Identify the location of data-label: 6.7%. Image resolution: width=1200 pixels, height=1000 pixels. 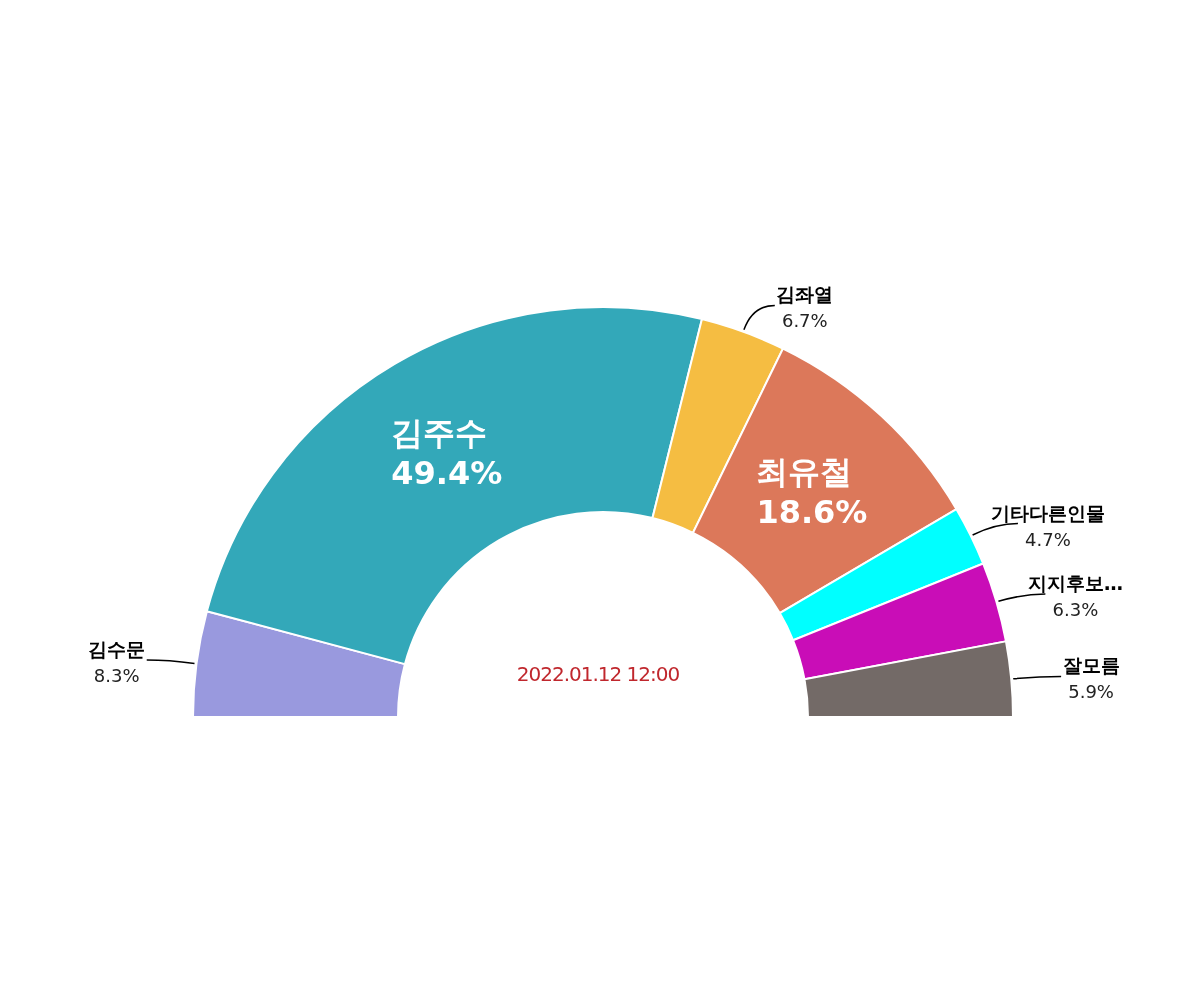
(804, 321).